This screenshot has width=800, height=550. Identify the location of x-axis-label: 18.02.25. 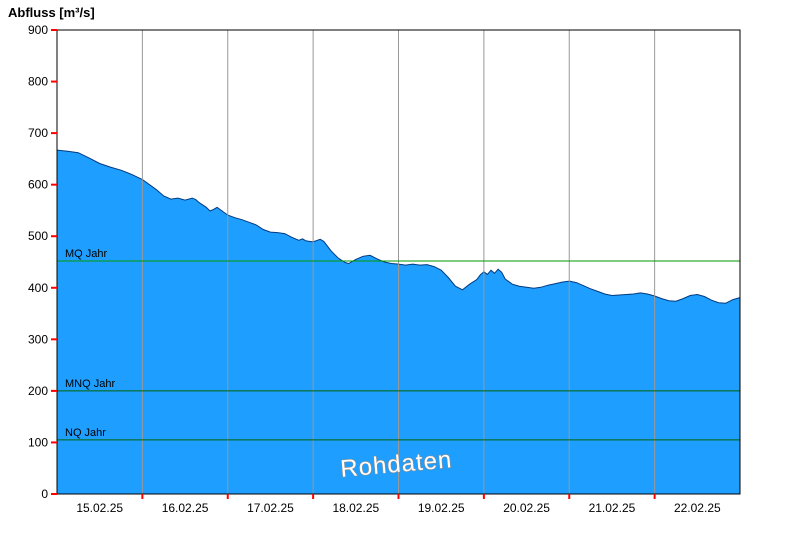
(355, 508).